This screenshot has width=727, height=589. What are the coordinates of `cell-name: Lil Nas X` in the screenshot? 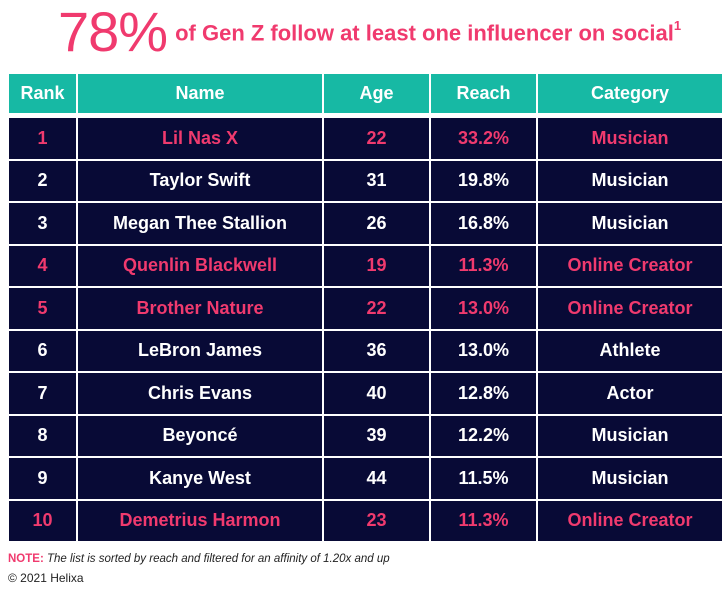 It's located at (200, 138).